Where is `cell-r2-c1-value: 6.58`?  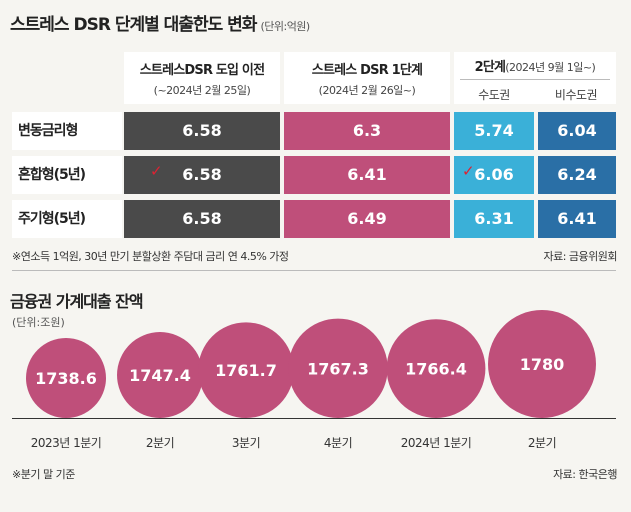 cell-r2-c1-value: 6.58 is located at coordinates (202, 174).